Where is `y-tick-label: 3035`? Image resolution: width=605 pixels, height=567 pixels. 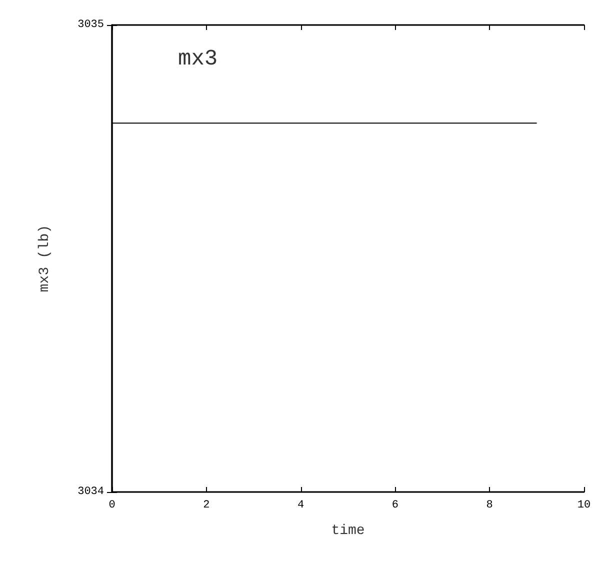 y-tick-label: 3035 is located at coordinates (91, 25).